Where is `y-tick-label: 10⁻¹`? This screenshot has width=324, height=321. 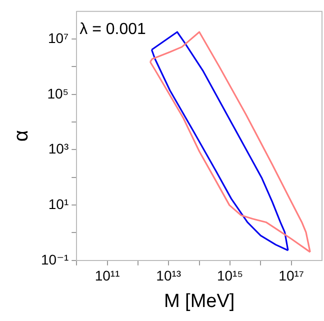 y-tick-label: 10⁻¹ is located at coordinates (55, 259).